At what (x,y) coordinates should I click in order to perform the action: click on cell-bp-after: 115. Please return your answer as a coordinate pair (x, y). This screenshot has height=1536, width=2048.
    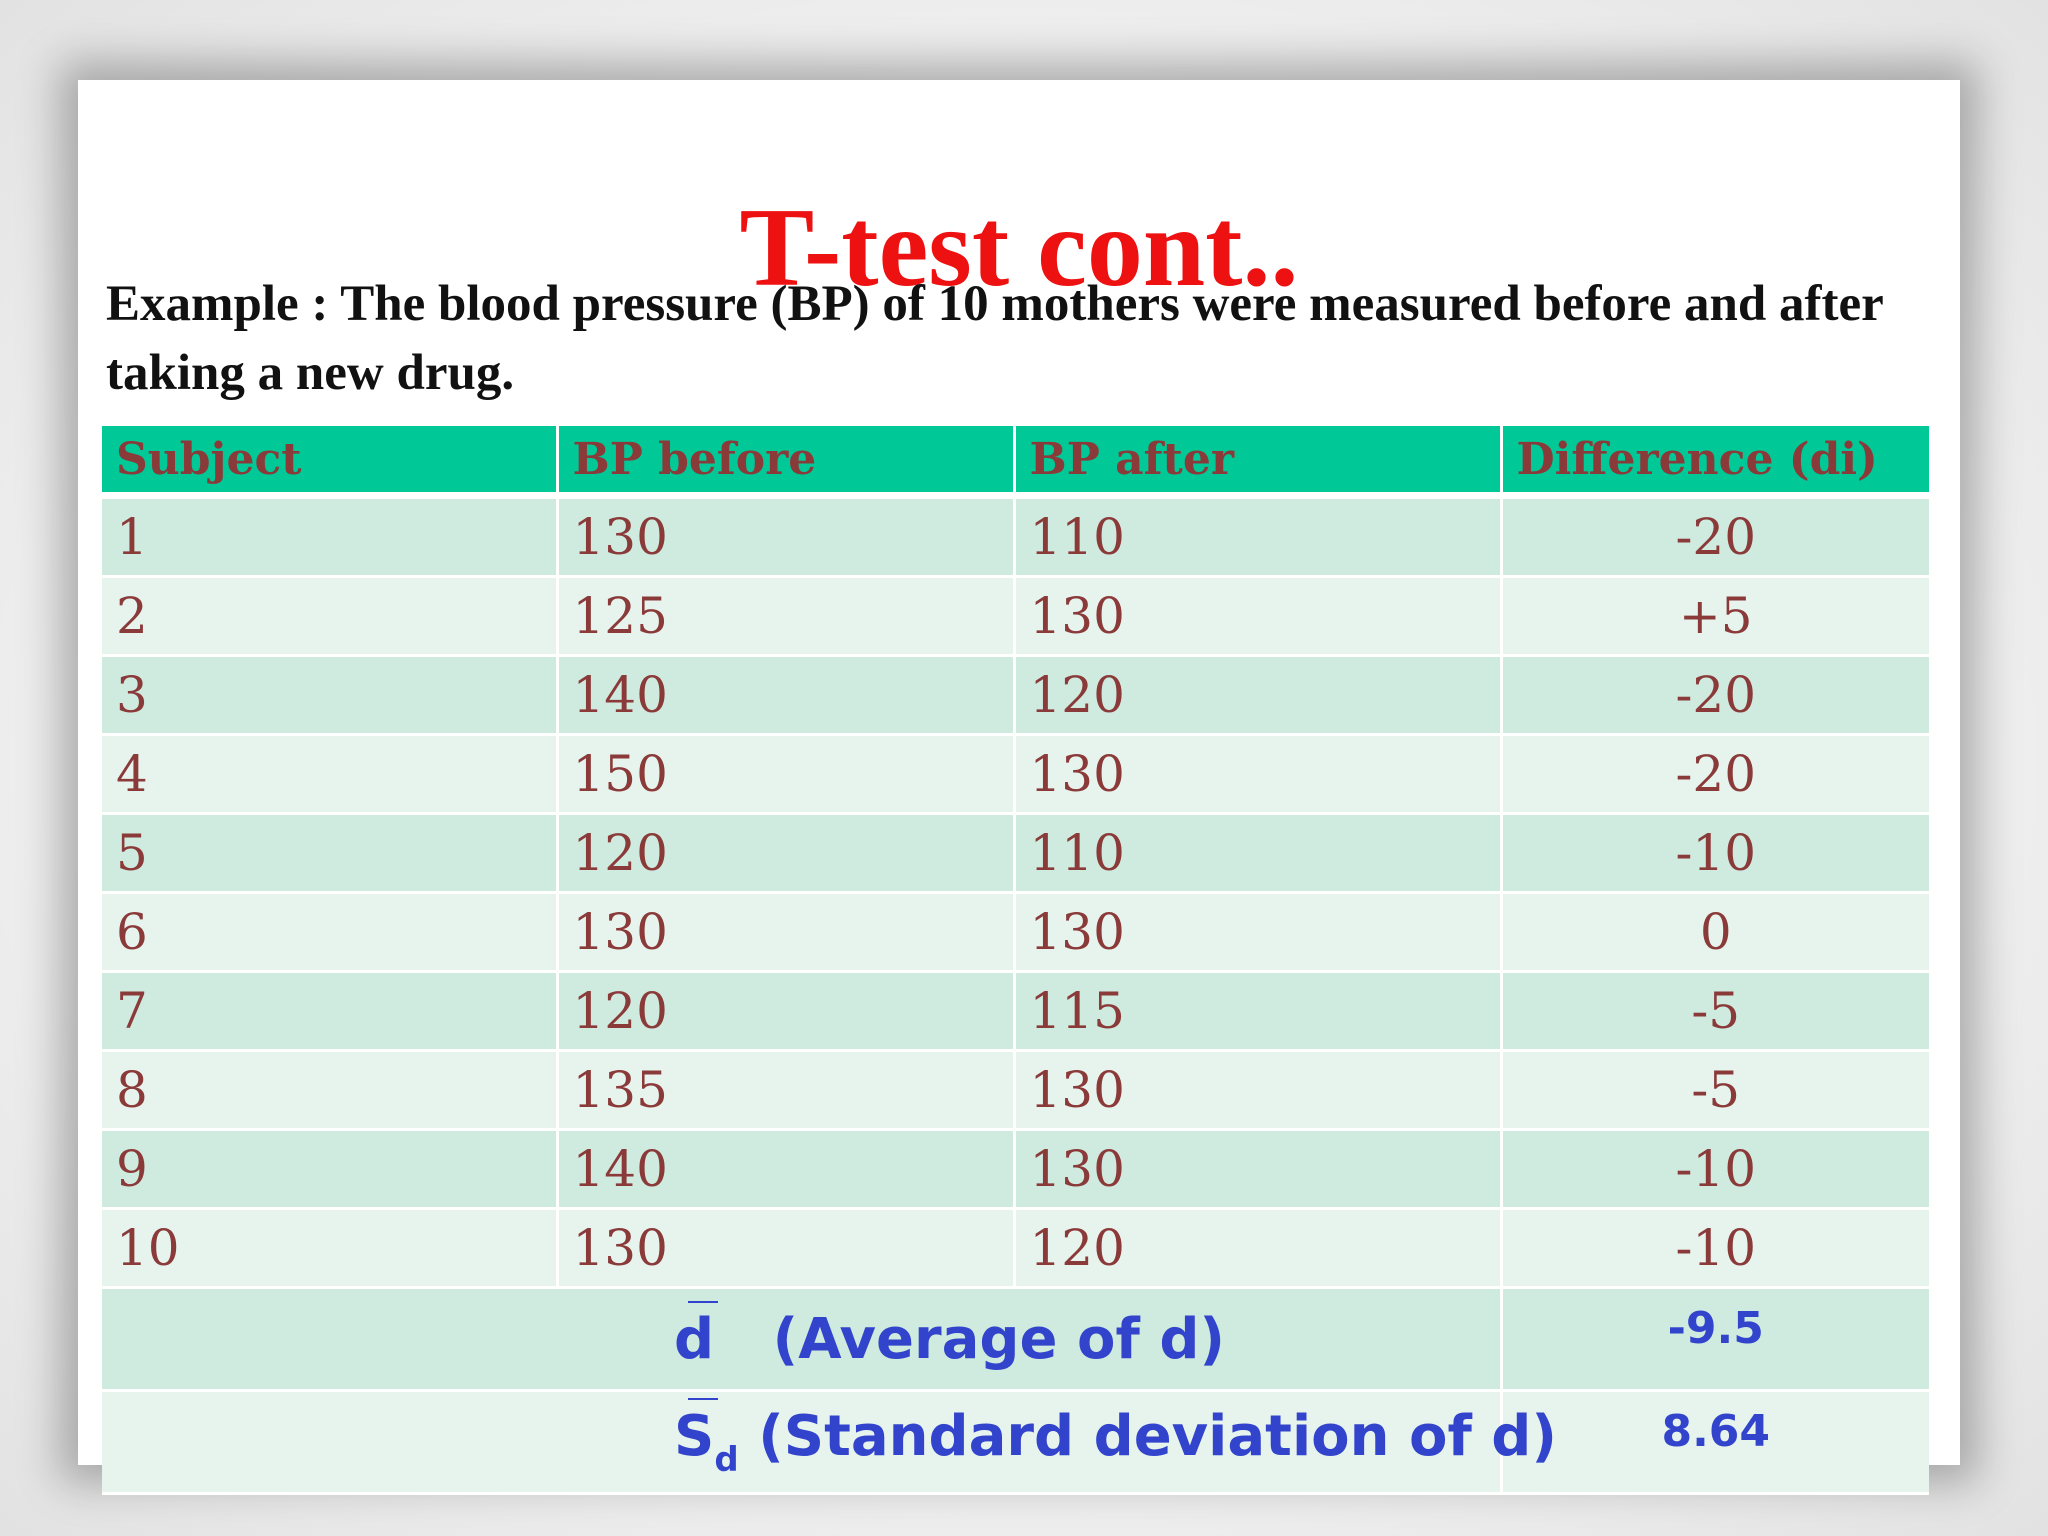
    Looking at the image, I should click on (1258, 1011).